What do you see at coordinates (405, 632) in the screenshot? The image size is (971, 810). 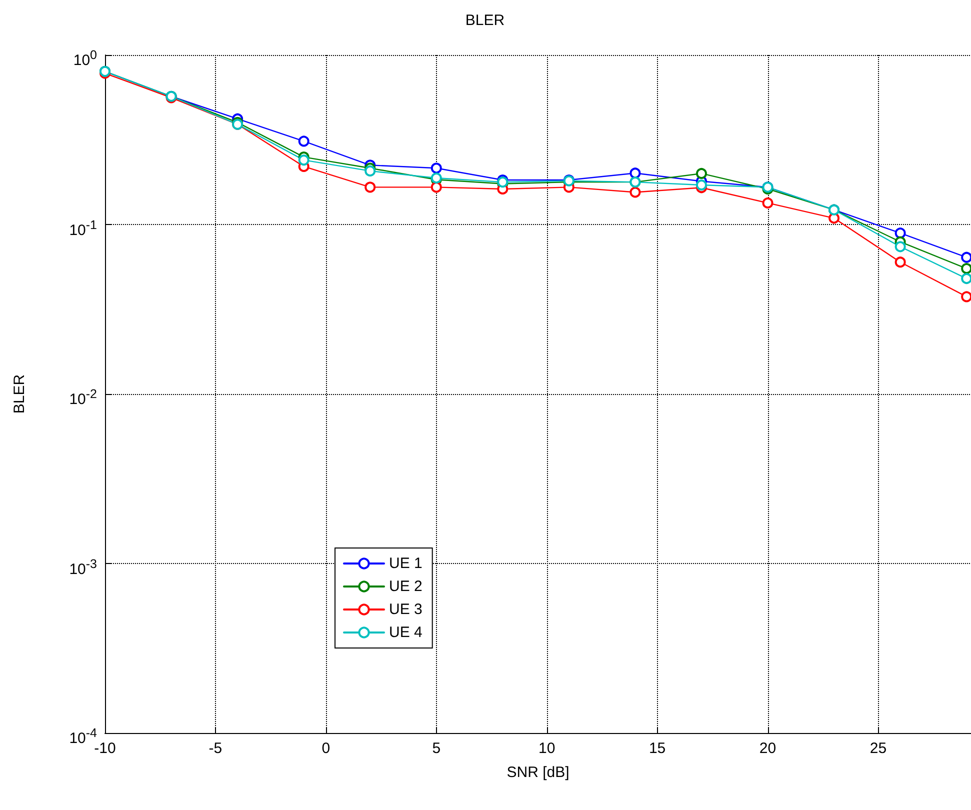 I see `legend-label: UE 4` at bounding box center [405, 632].